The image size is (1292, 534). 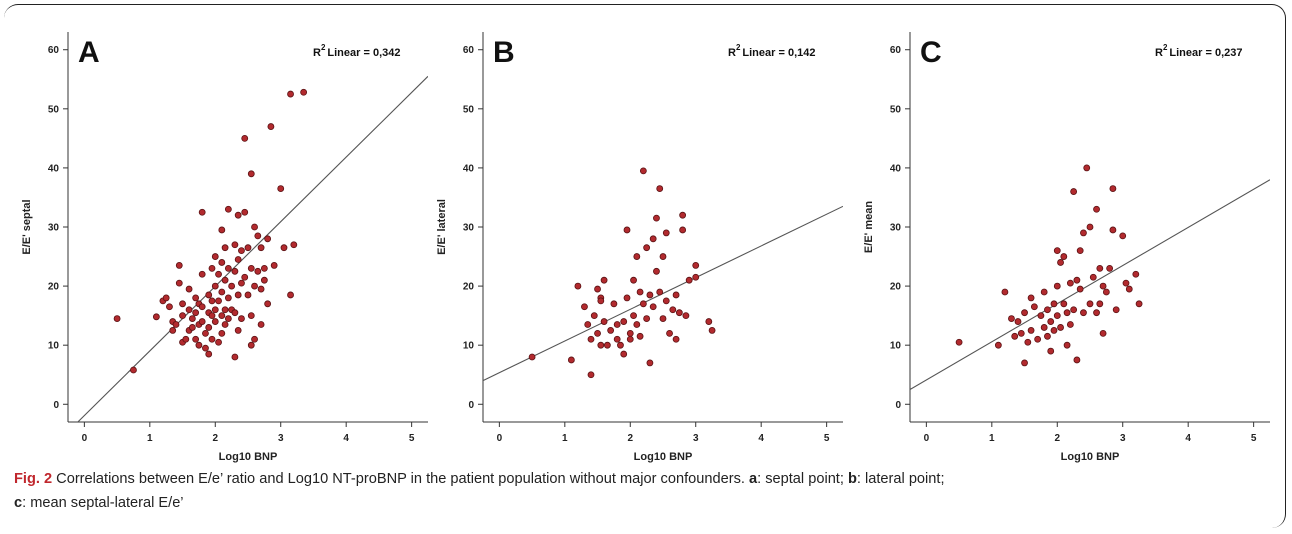 What do you see at coordinates (56, 405) in the screenshot?
I see `y-tick-label: 0` at bounding box center [56, 405].